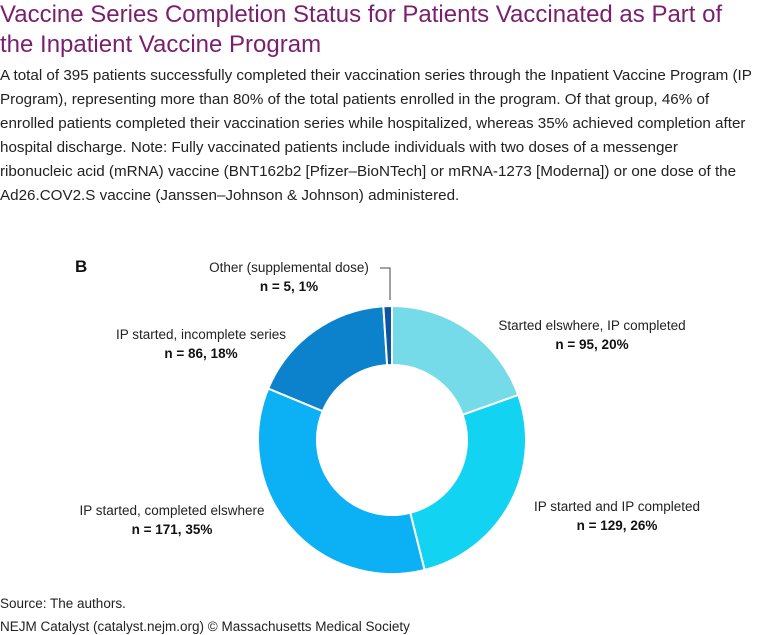 The height and width of the screenshot is (635, 759). What do you see at coordinates (455, 360) in the screenshot?
I see `slice-started-elsewhere-ip-completed` at bounding box center [455, 360].